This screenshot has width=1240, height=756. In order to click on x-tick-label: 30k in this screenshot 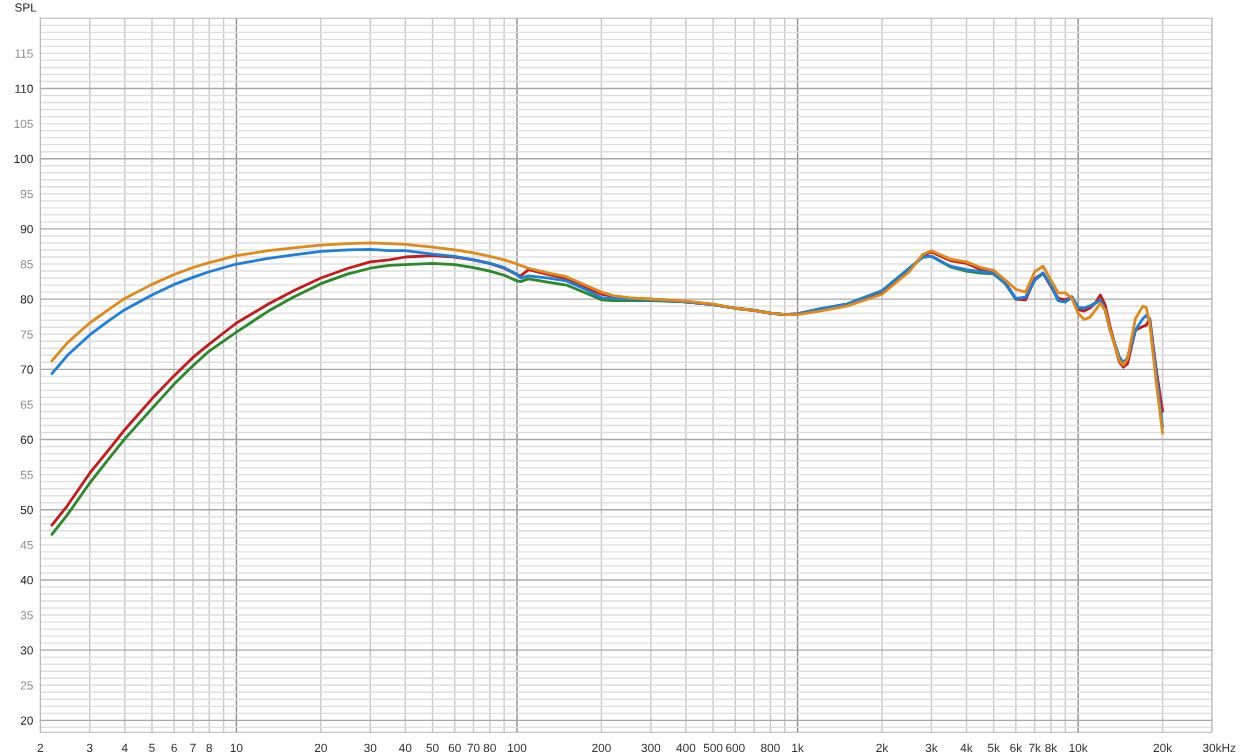, I will do `click(1212, 748)`.